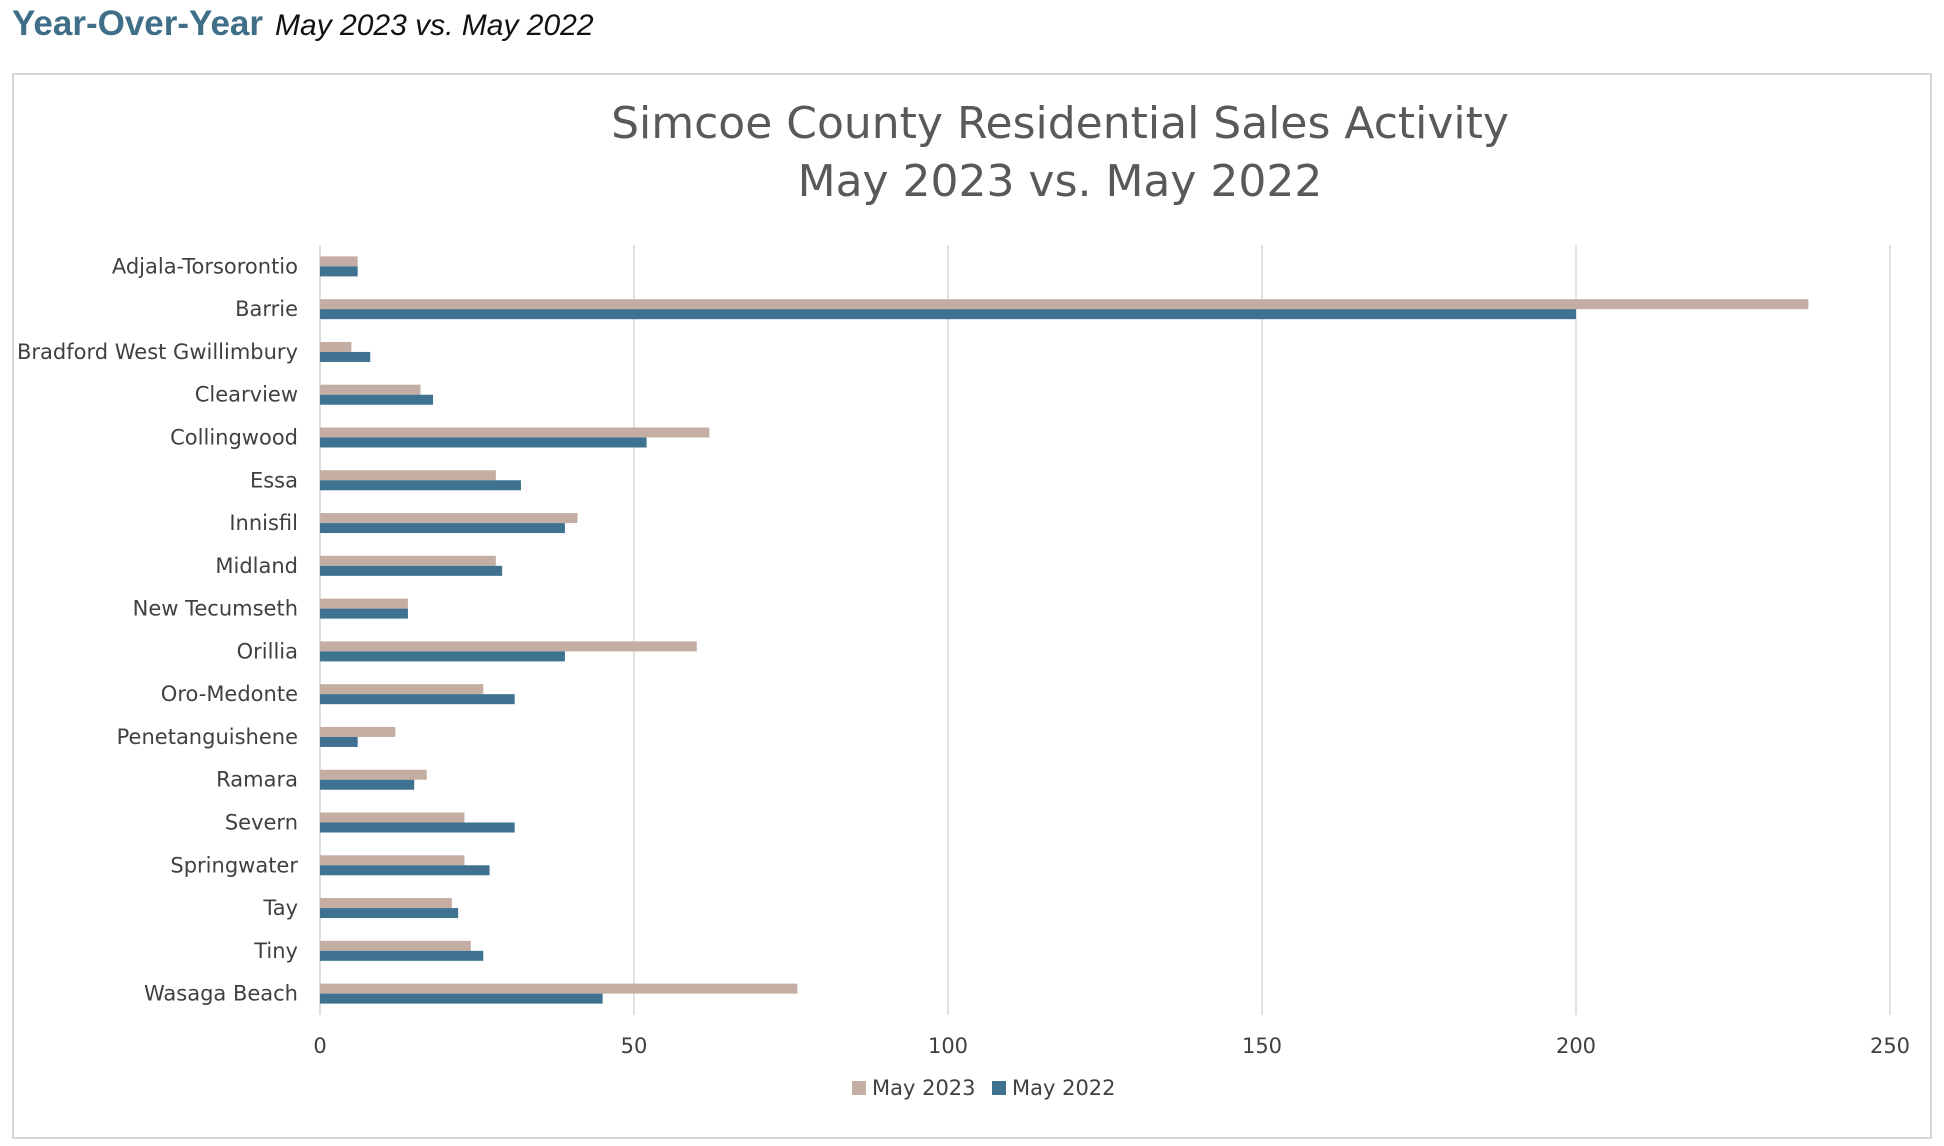 This screenshot has width=1944, height=1146. Describe the element at coordinates (319, 1046) in the screenshot. I see `x-tick-label: 0` at that location.